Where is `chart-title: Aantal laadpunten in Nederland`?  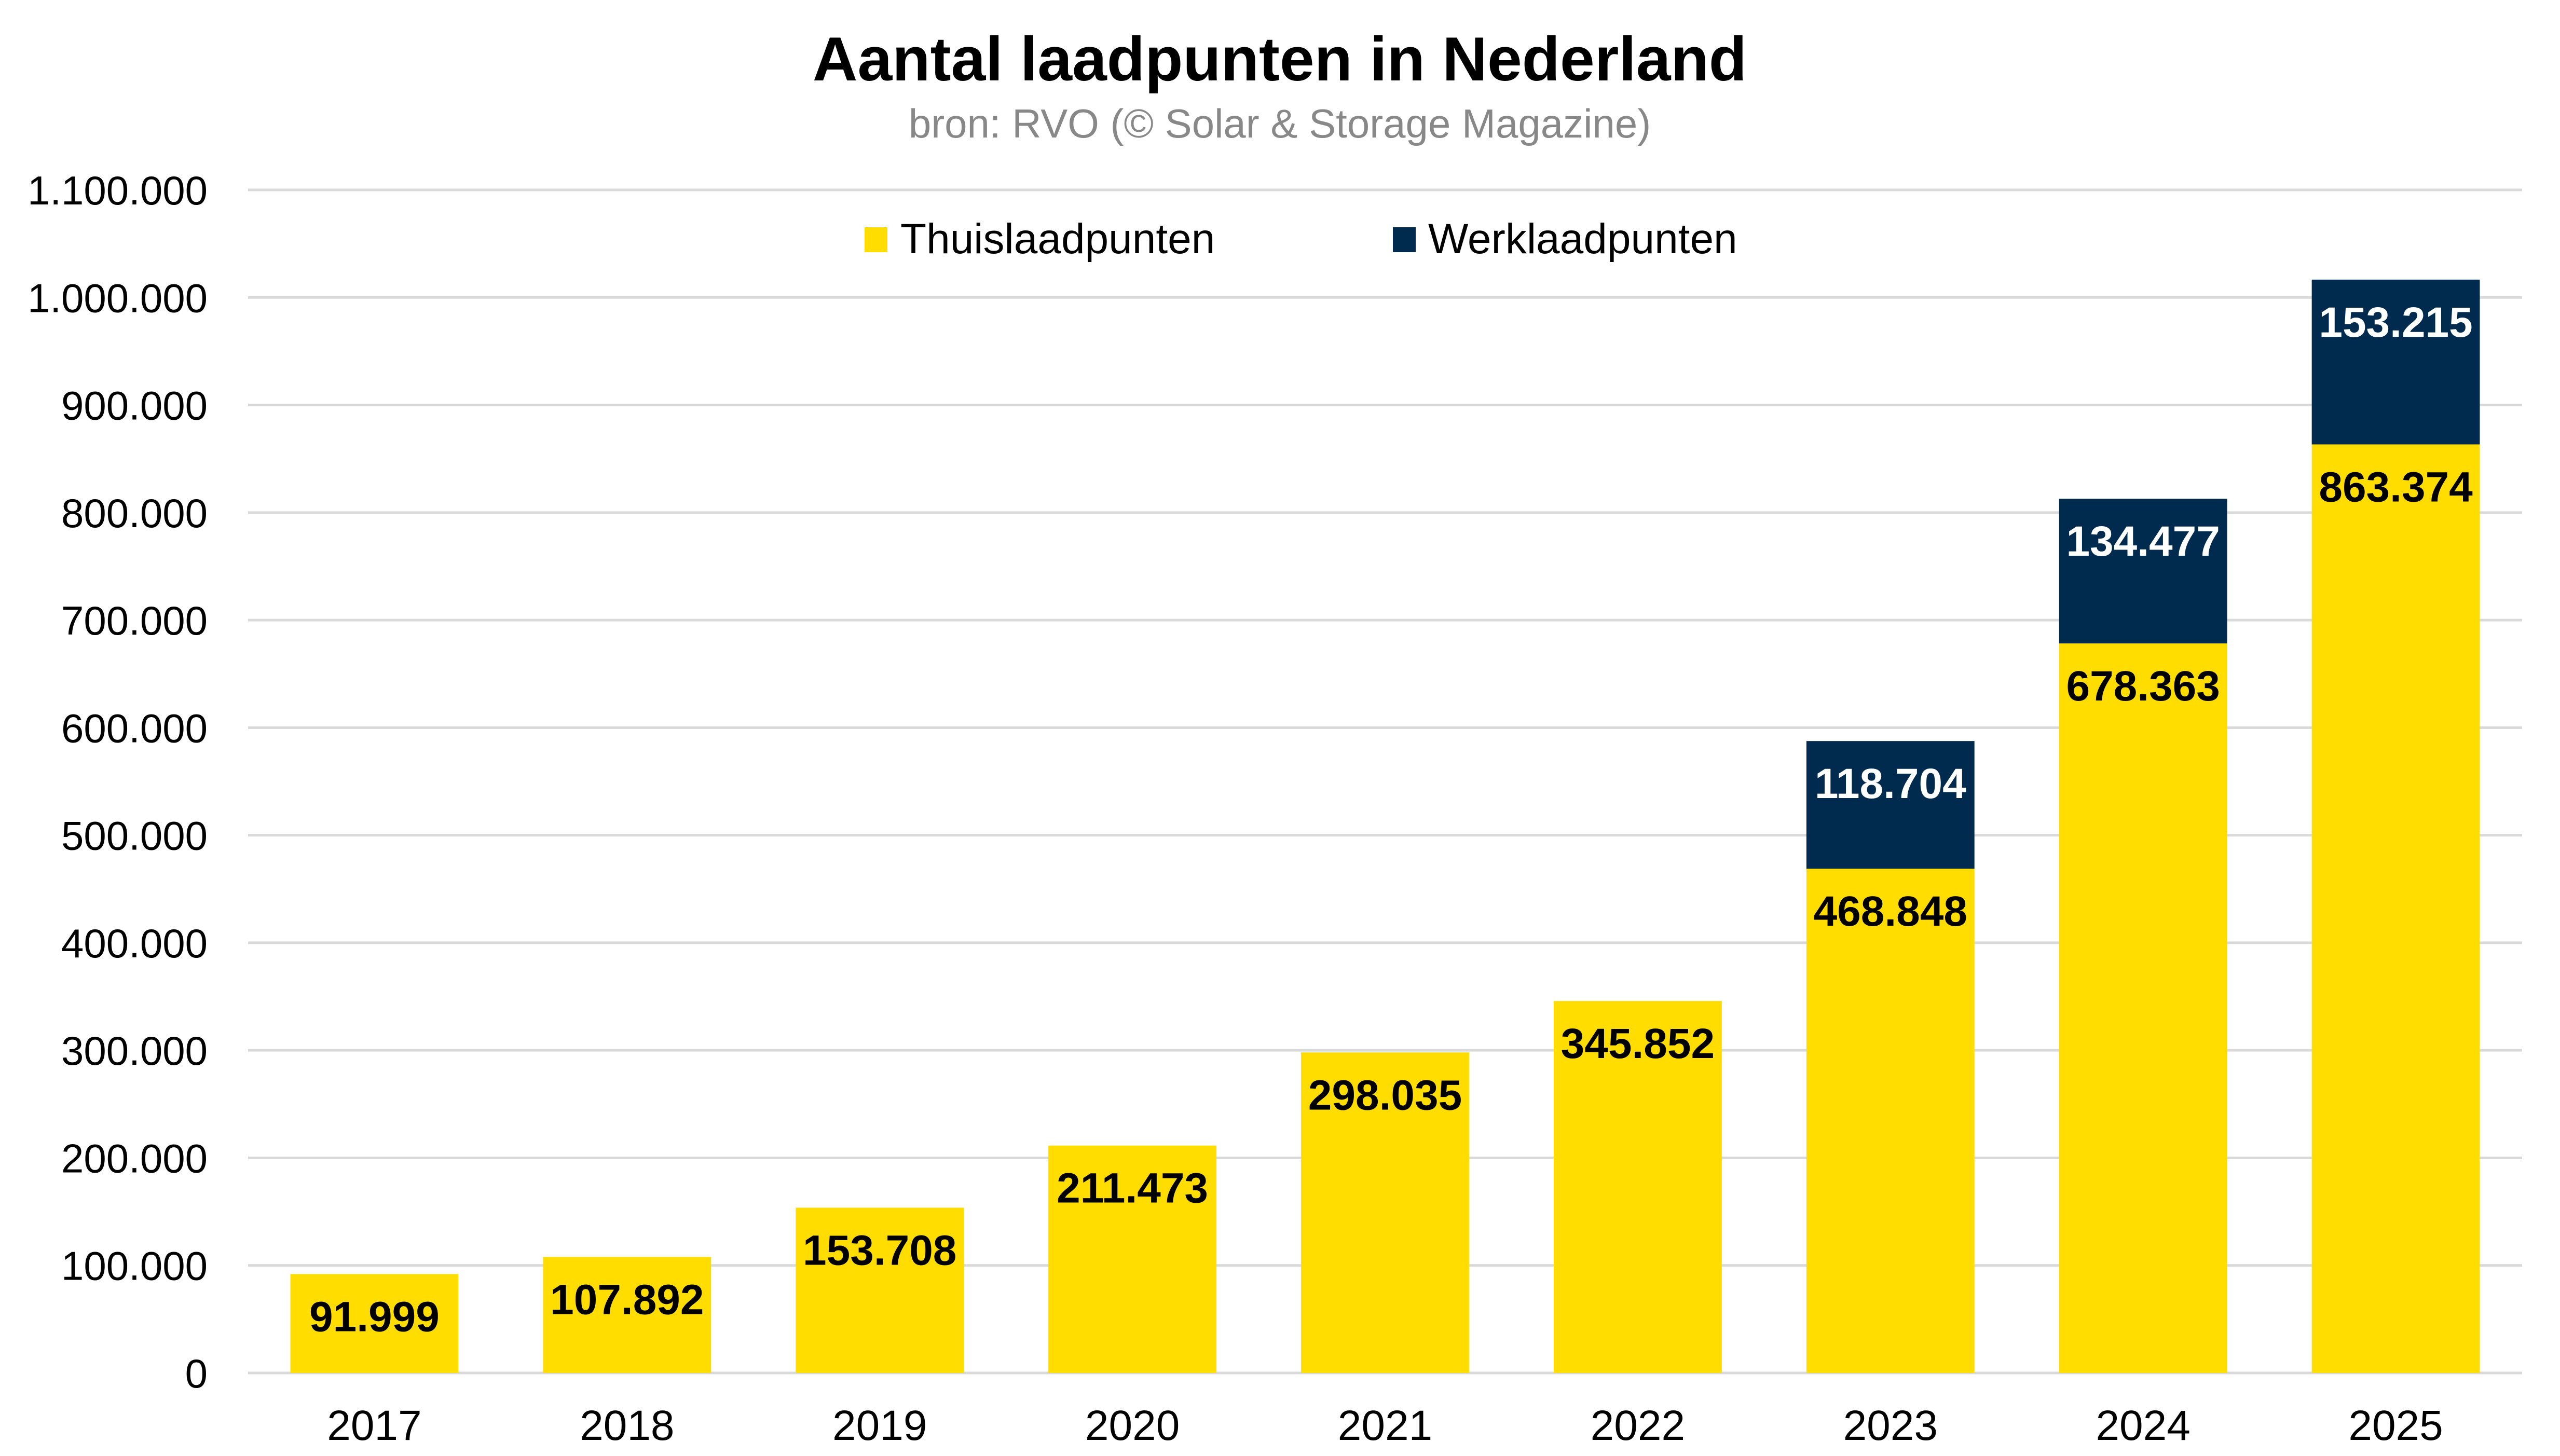
chart-title: Aantal laadpunten in Nederland is located at coordinates (1280, 59).